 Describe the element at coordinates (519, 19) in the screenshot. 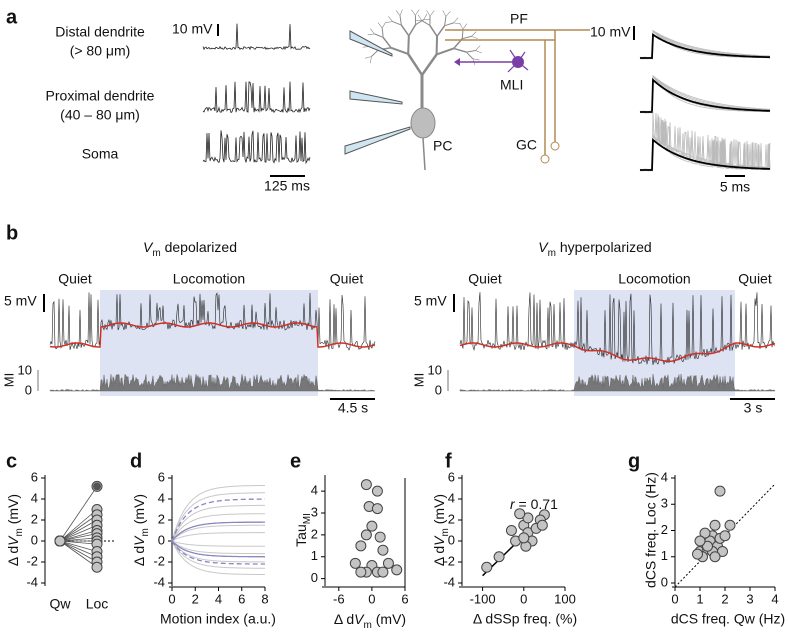

I see `cell-label: PF` at that location.